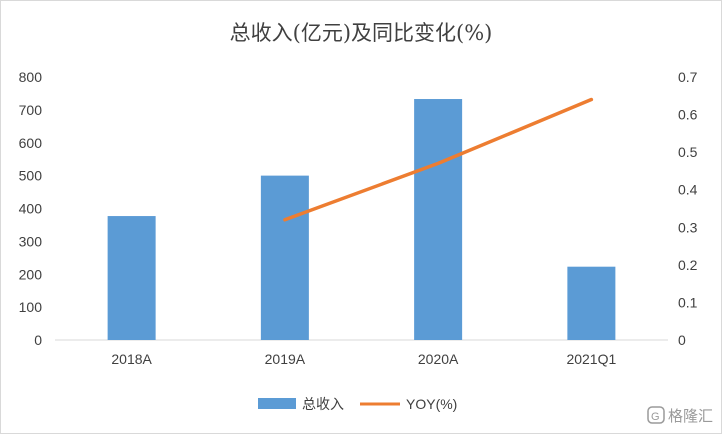 The height and width of the screenshot is (434, 722). Describe the element at coordinates (431, 404) in the screenshot. I see `legend-line-label: YOY(%)` at that location.